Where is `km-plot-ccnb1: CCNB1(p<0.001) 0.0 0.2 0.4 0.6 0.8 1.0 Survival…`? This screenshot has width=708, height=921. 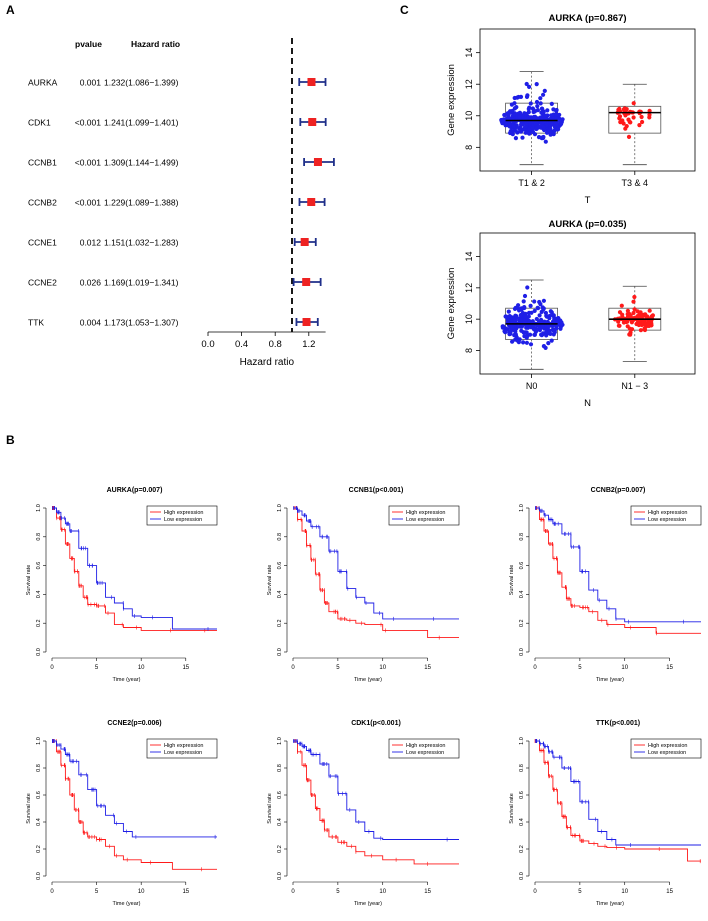
km-plot-ccnb1: CCNB1(p<0.001) 0.0 0.2 0.4 0.6 0.8 1.0 Survival… is located at coordinates (363, 585).